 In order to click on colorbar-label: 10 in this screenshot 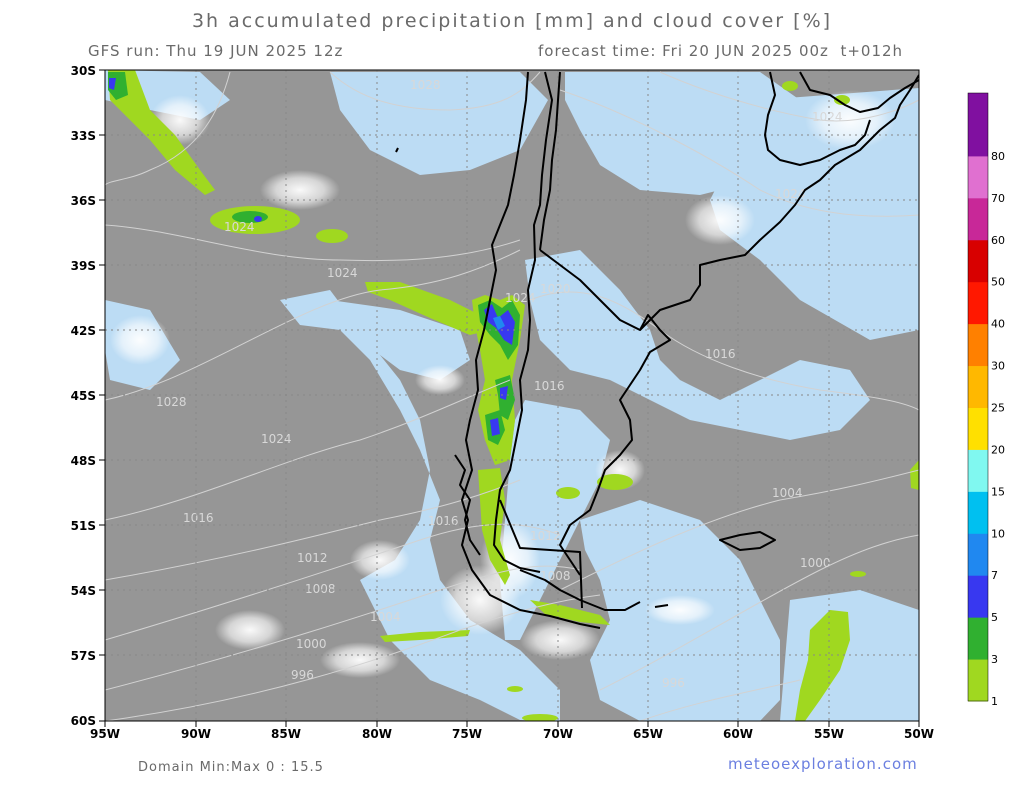, I will do `click(998, 533)`.